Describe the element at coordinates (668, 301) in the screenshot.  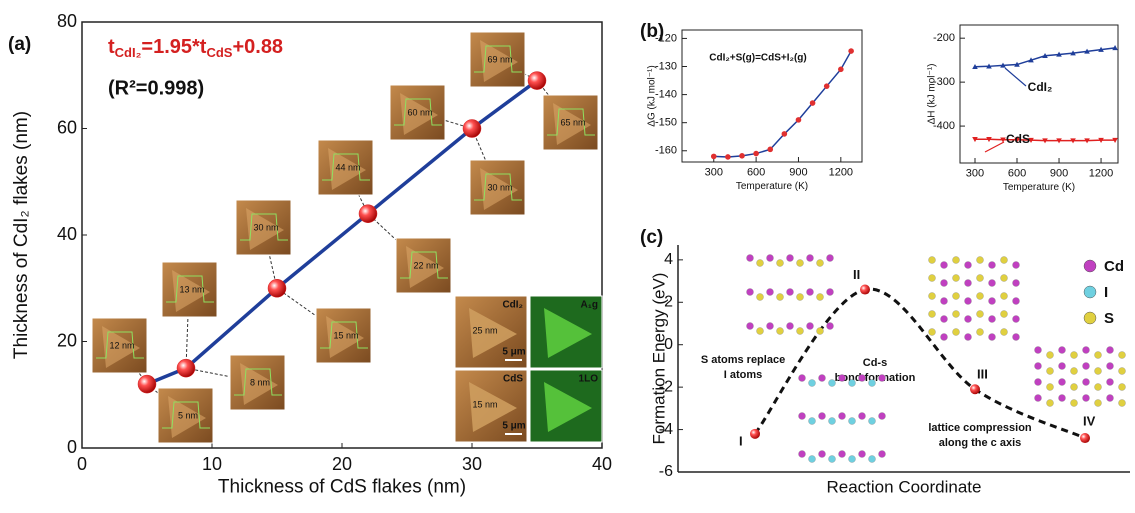
I see `y-tick-label: 2` at that location.